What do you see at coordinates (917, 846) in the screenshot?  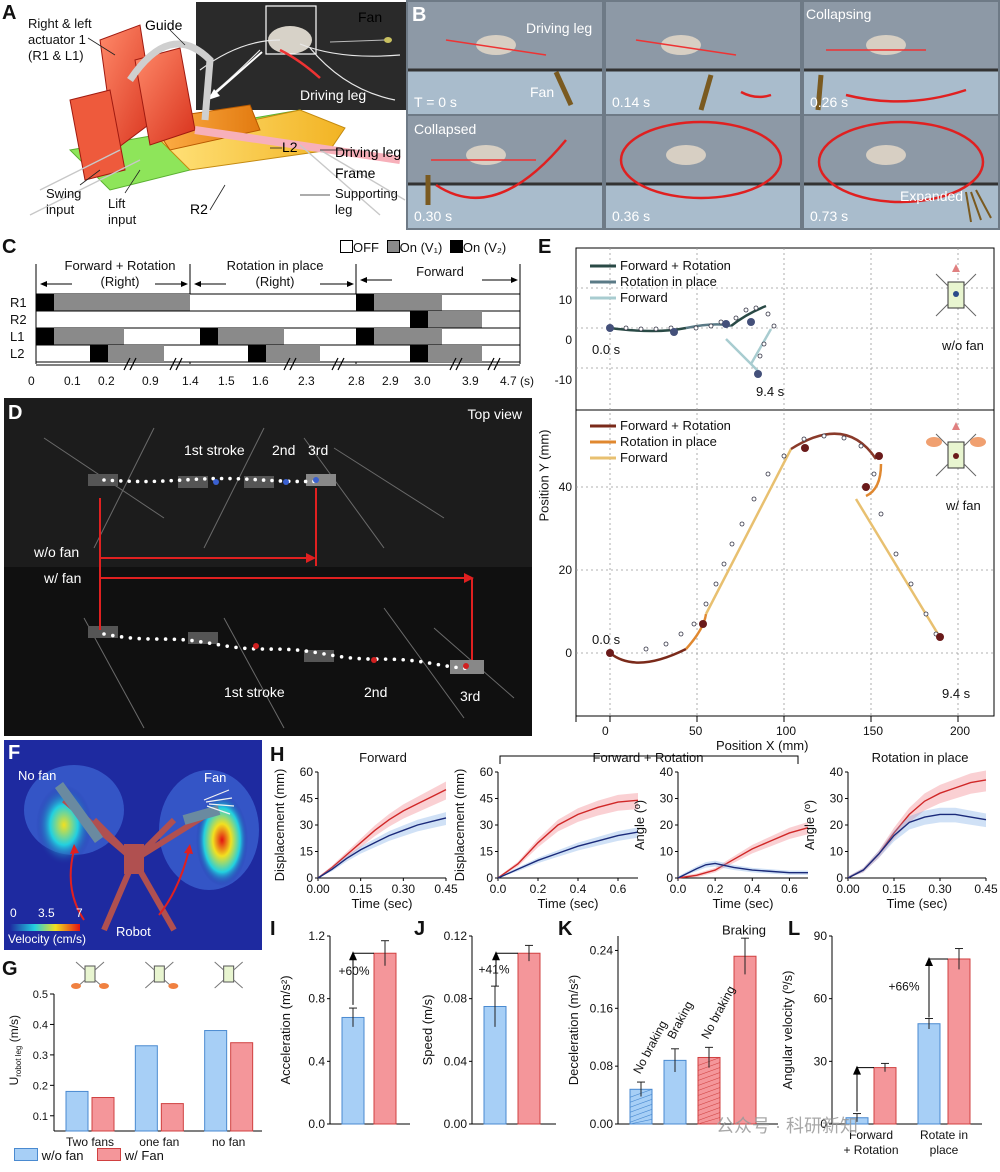 I see `h-line-wo-fan` at bounding box center [917, 846].